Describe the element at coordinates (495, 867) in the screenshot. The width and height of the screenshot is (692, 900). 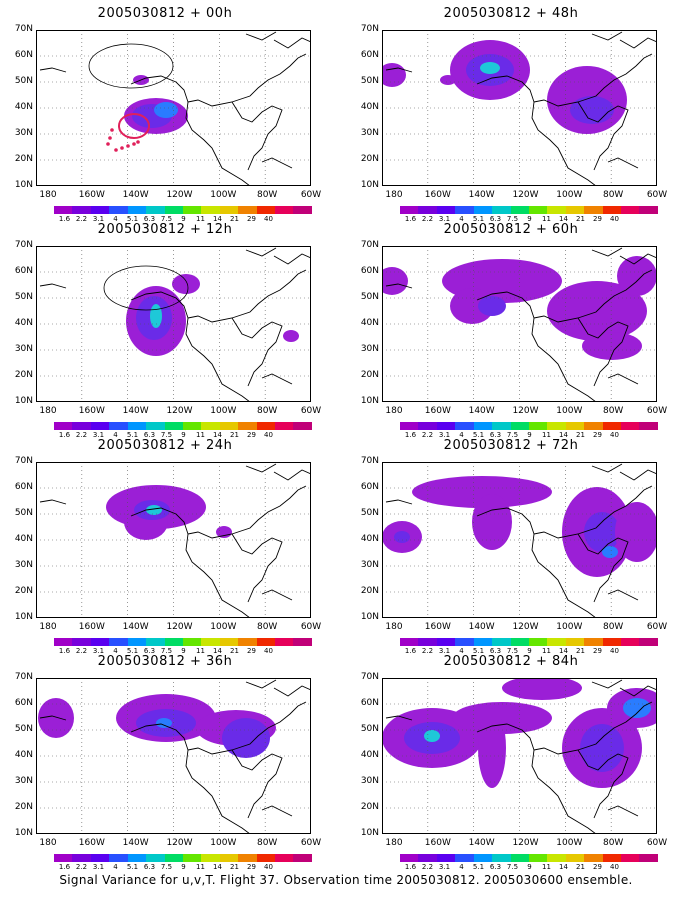
I see `colorbar-label: 6.3` at that location.